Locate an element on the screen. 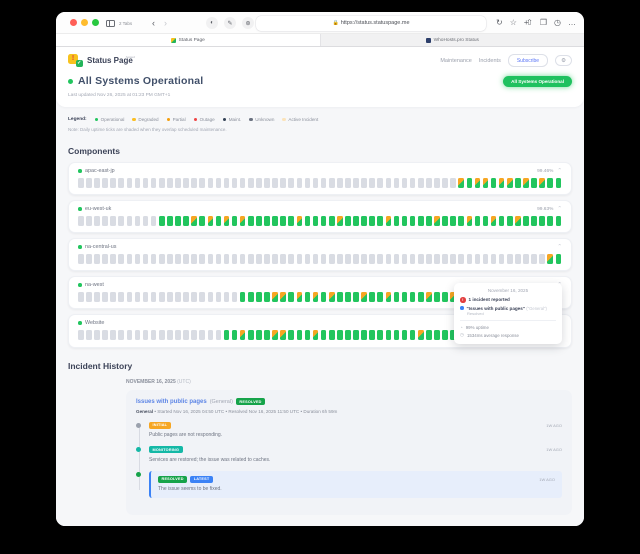 Image resolution: width=640 pixels, height=554 pixels. history-clock-button: ◷ is located at coordinates (557, 22).